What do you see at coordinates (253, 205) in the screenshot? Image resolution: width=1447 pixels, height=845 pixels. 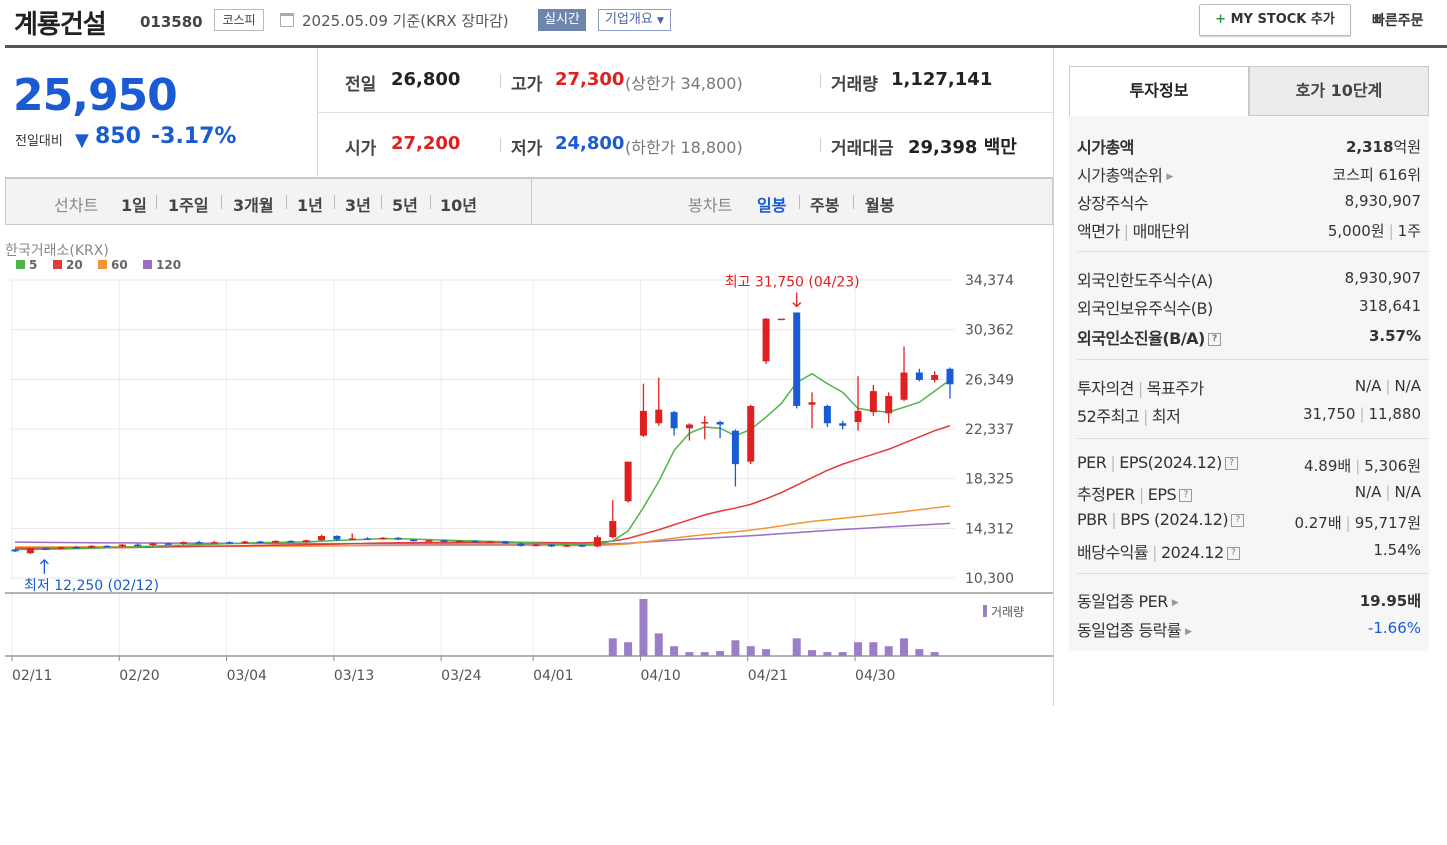 I see `tab-period-3m: 3개월` at bounding box center [253, 205].